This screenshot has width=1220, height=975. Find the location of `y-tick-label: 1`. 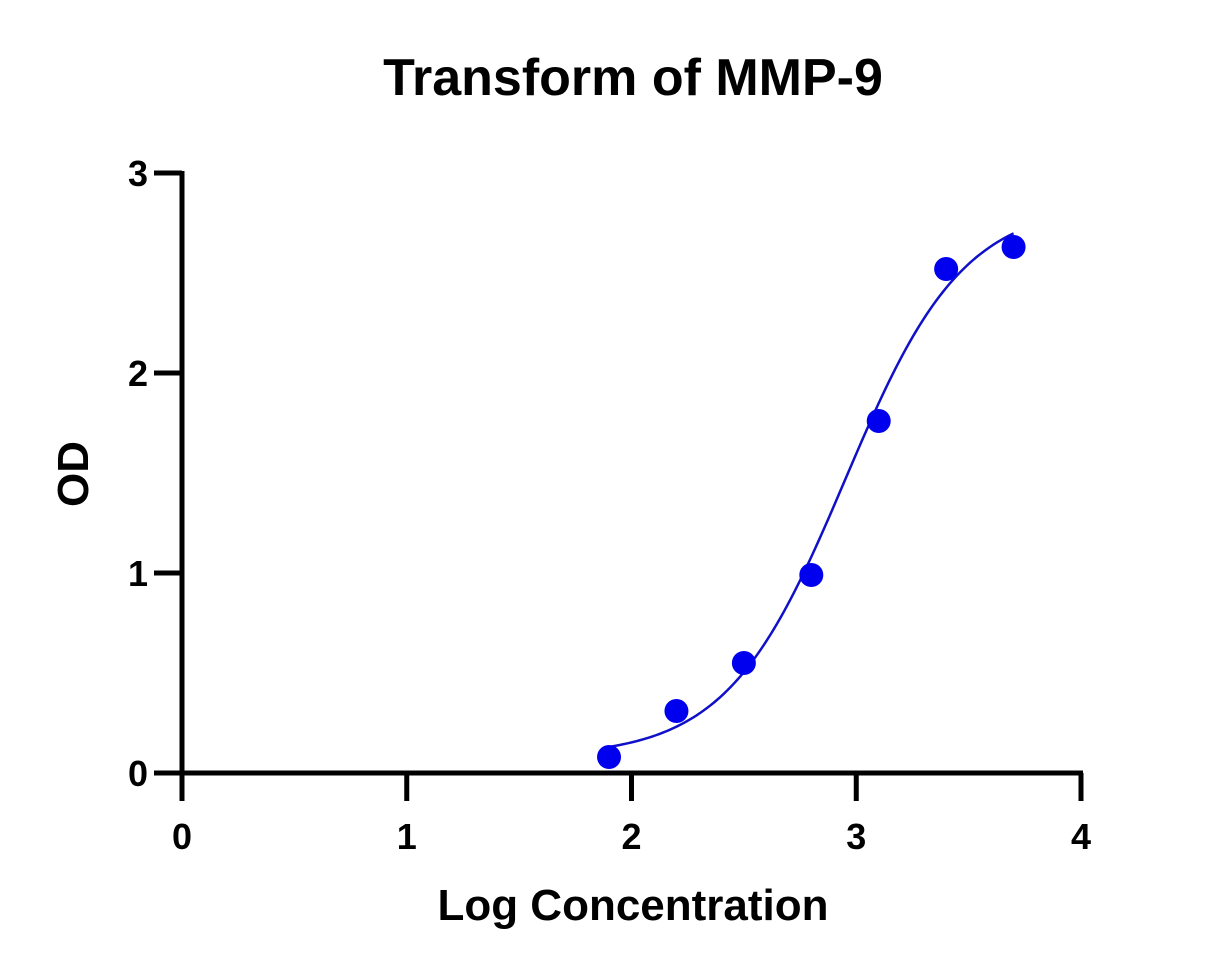

y-tick-label: 1 is located at coordinates (138, 573).